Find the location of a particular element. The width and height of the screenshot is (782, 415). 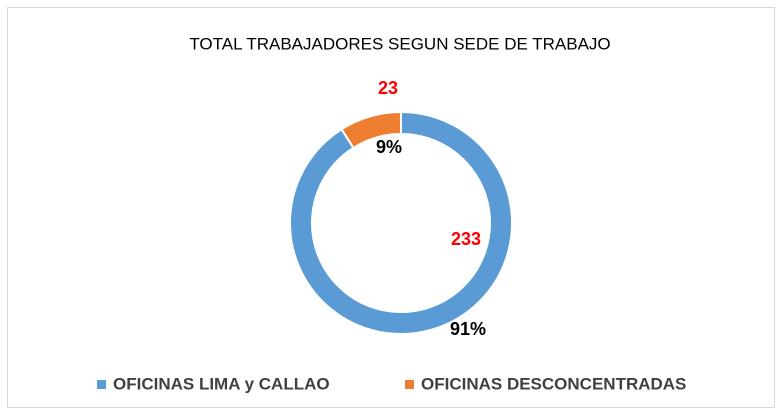

value-label: 233 is located at coordinates (466, 239).